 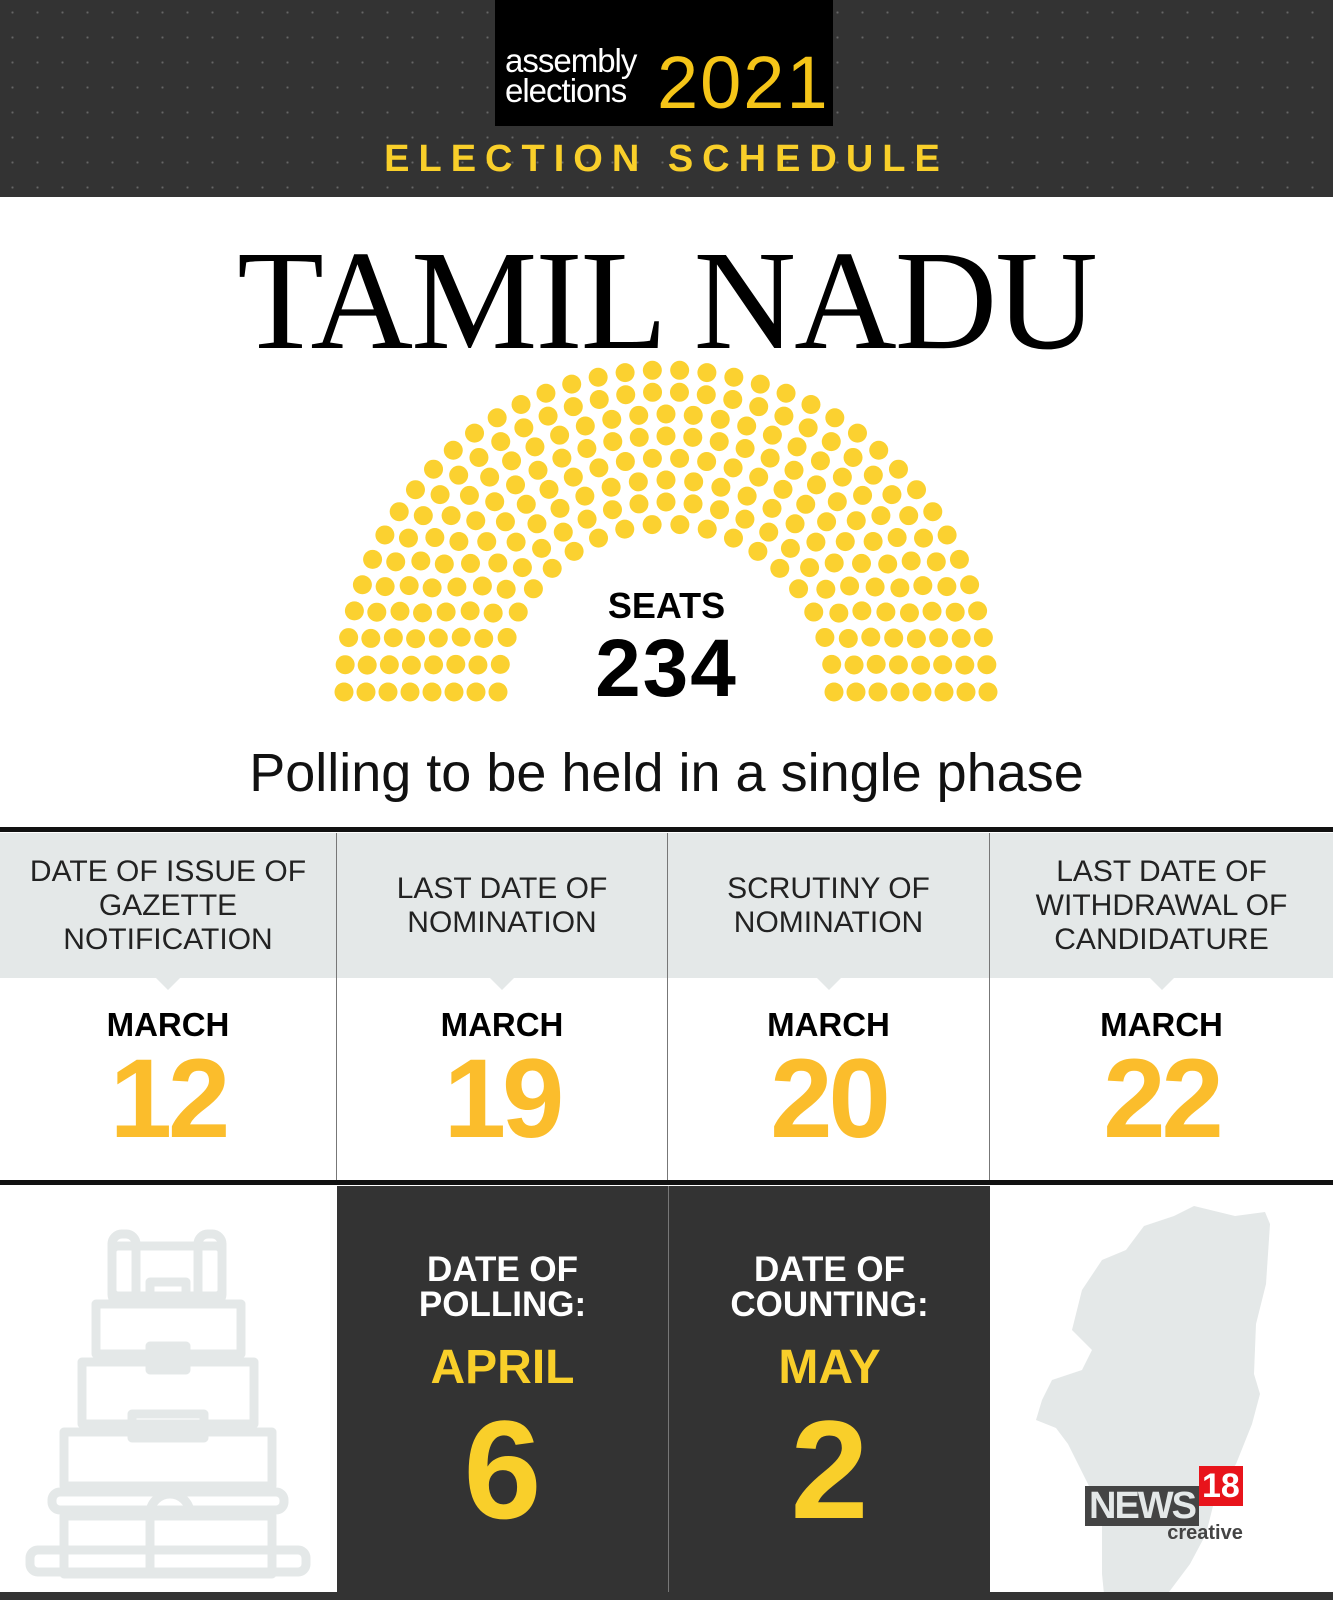 I want to click on schedule-day: 19, so click(x=504, y=1098).